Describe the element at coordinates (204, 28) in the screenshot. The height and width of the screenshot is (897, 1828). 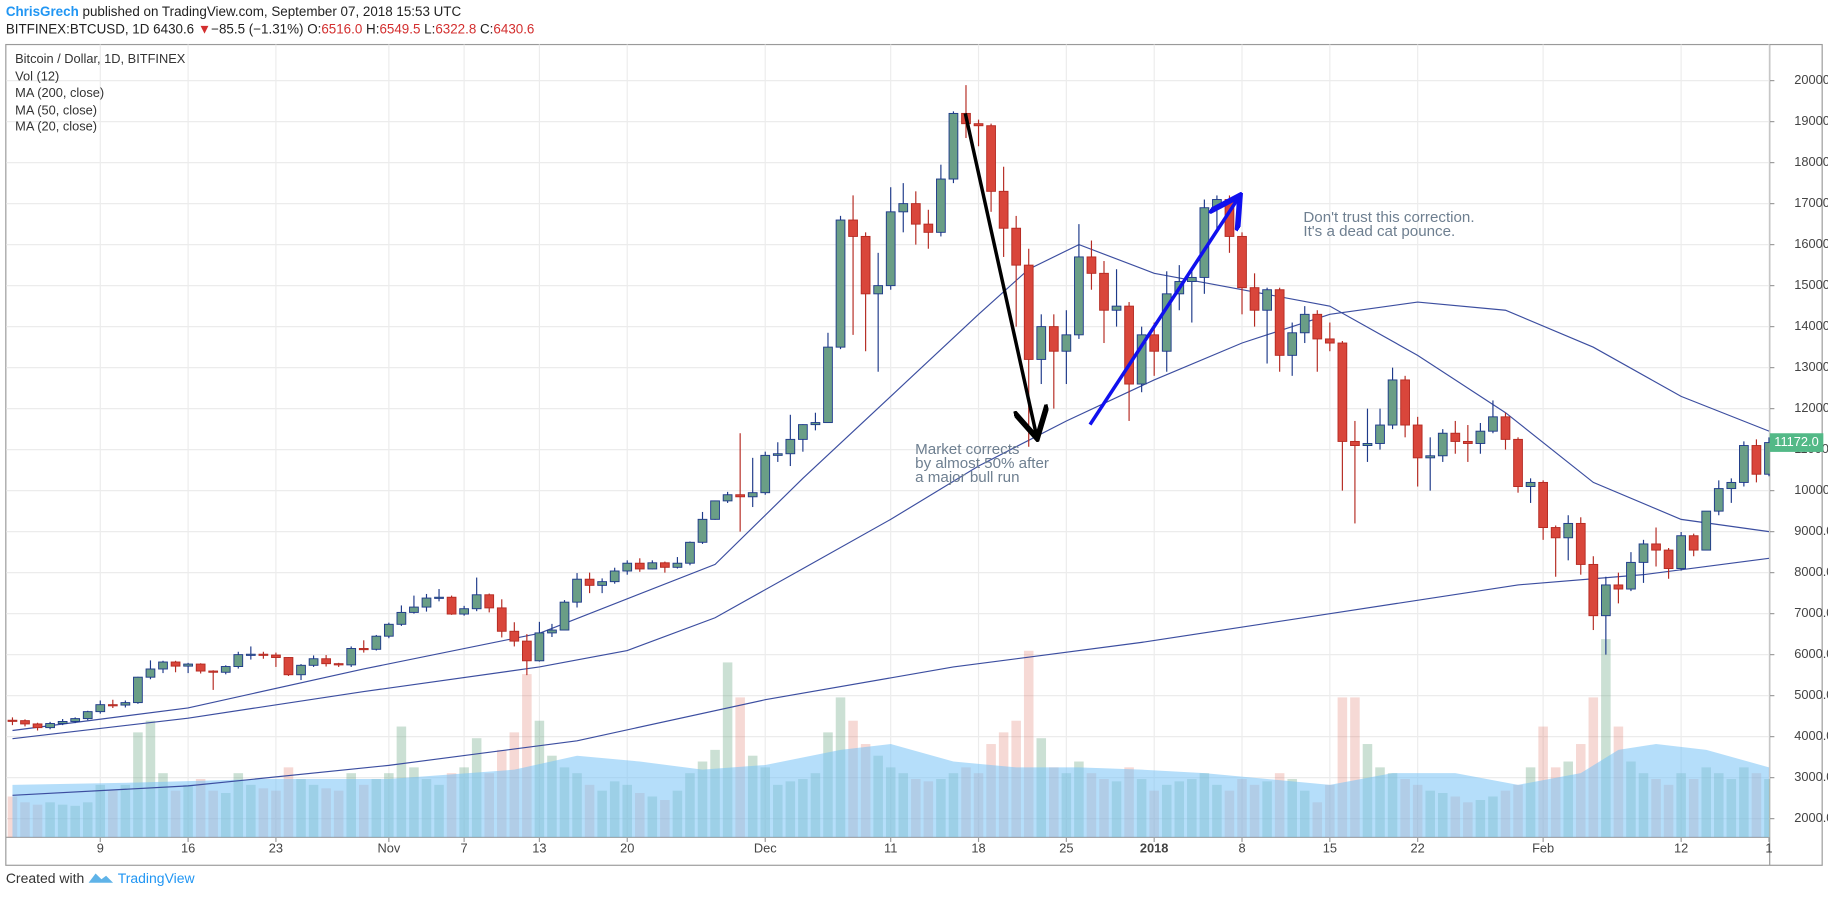
I see `direction: ▼` at that location.